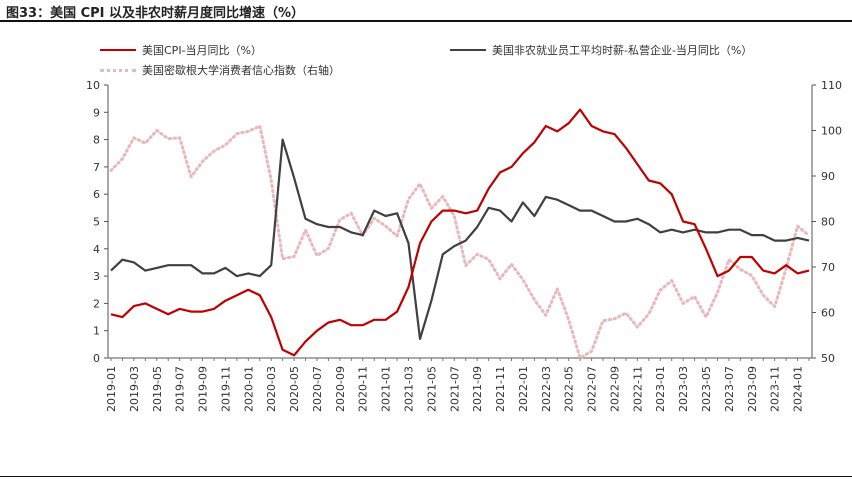 The height and width of the screenshot is (493, 852). I want to click on x-tick-label: 2019-09, so click(203, 389).